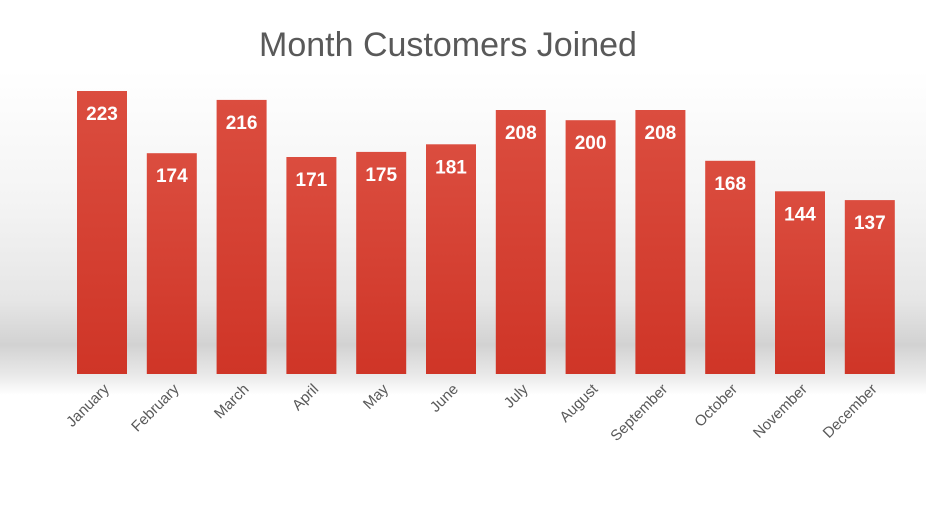  I want to click on x-tick-label-april: April, so click(305, 397).